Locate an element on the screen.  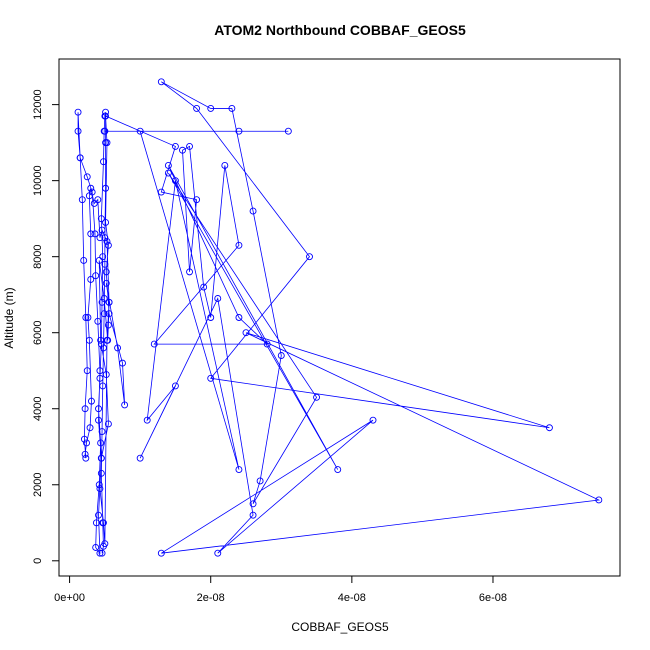
x-tick-label: 2e-08 is located at coordinates (211, 598).